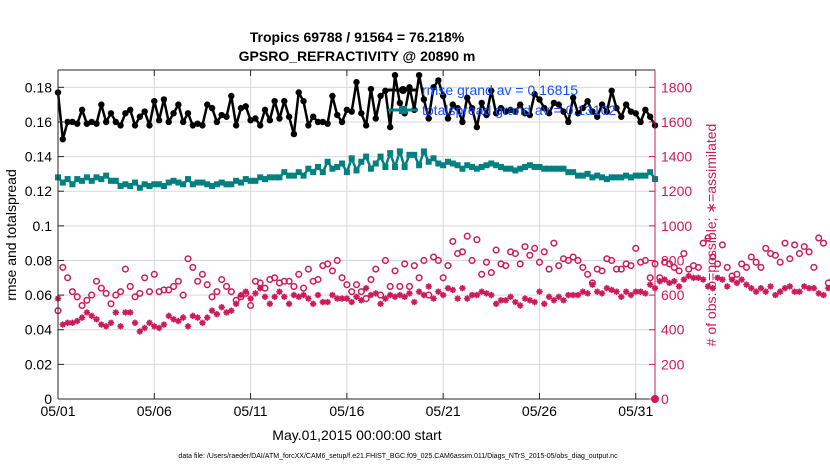 The height and width of the screenshot is (470, 830). I want to click on y-right-tick-label: 400, so click(673, 330).